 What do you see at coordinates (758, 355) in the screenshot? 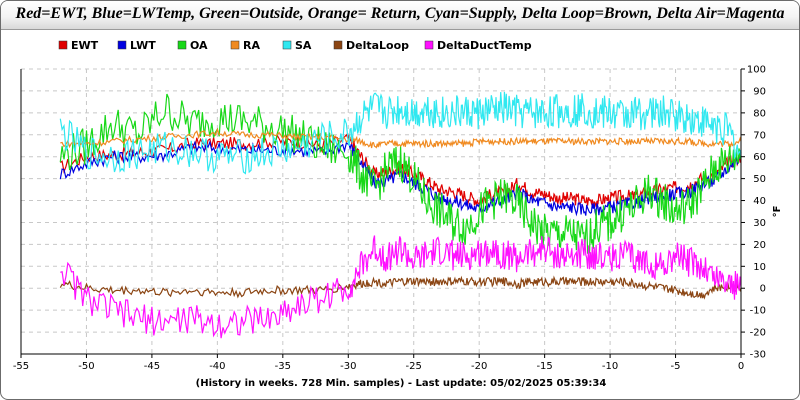
I see `y-tick-label: -30` at bounding box center [758, 355].